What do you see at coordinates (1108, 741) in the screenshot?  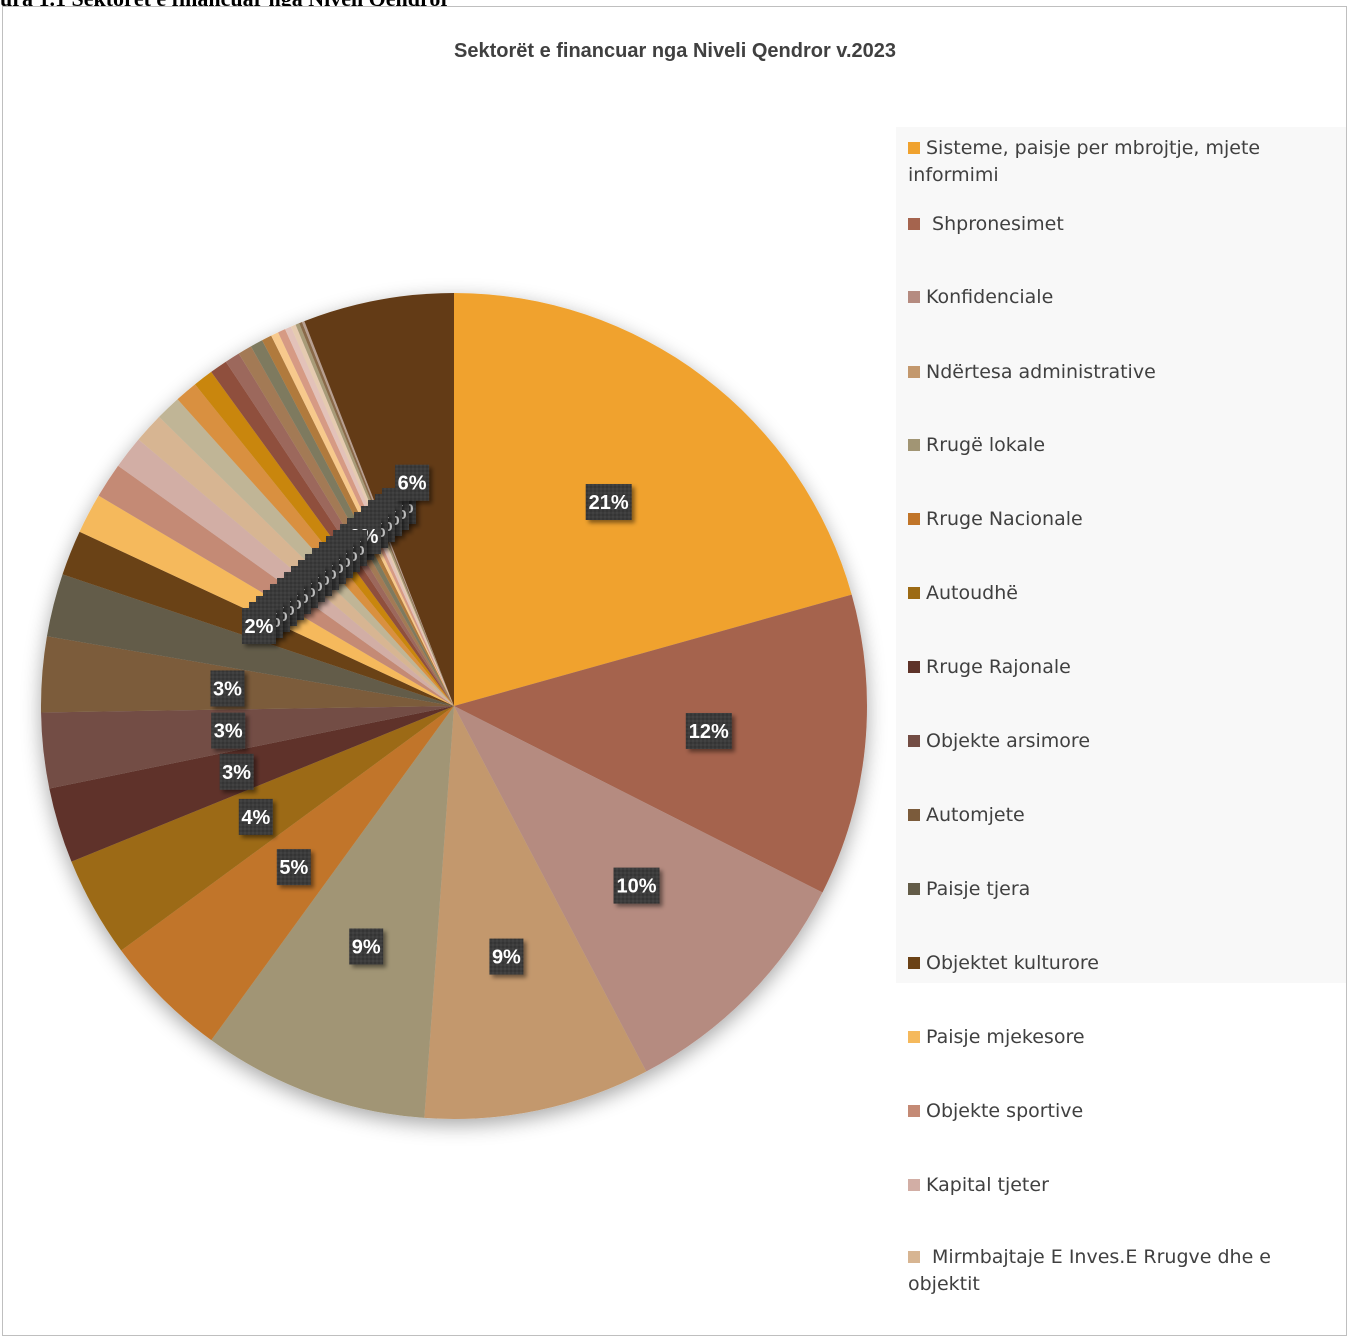 I see `legend-item: Objekte arsimore` at bounding box center [1108, 741].